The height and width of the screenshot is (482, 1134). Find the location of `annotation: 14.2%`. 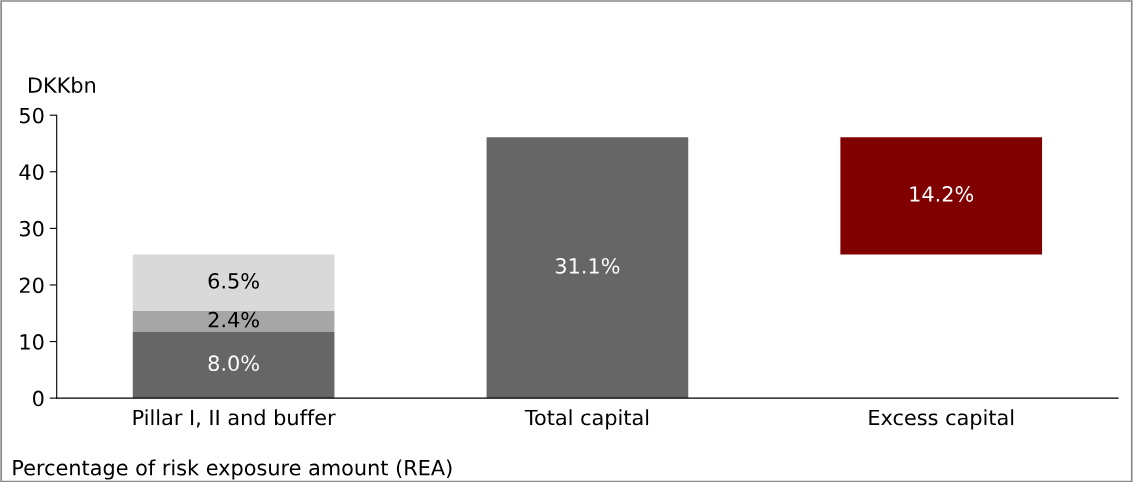

annotation: 14.2% is located at coordinates (942, 194).